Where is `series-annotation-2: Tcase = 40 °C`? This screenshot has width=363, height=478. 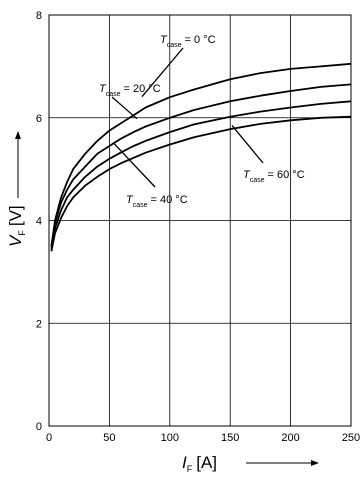
series-annotation-2: Tcase = 40 °C is located at coordinates (157, 201).